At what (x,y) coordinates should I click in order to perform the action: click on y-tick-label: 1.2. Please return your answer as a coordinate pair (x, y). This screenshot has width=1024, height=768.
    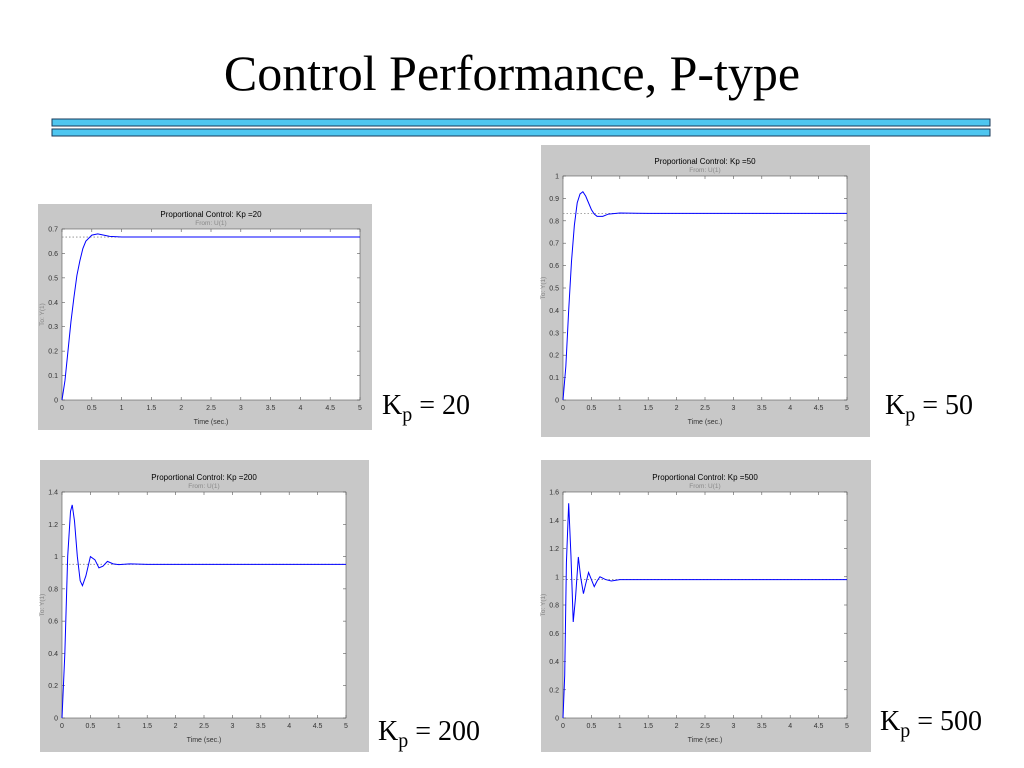
    Looking at the image, I should click on (53, 525).